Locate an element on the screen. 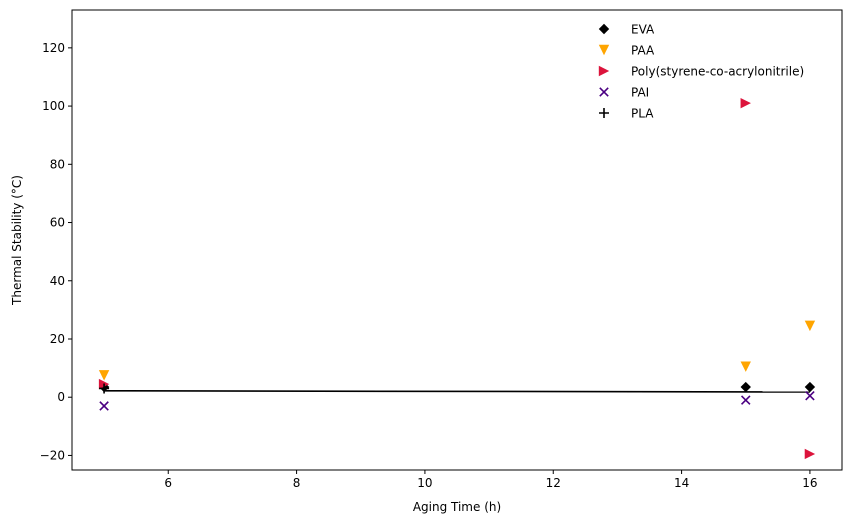 The height and width of the screenshot is (529, 853). x-tick-label: 14 is located at coordinates (681, 483).